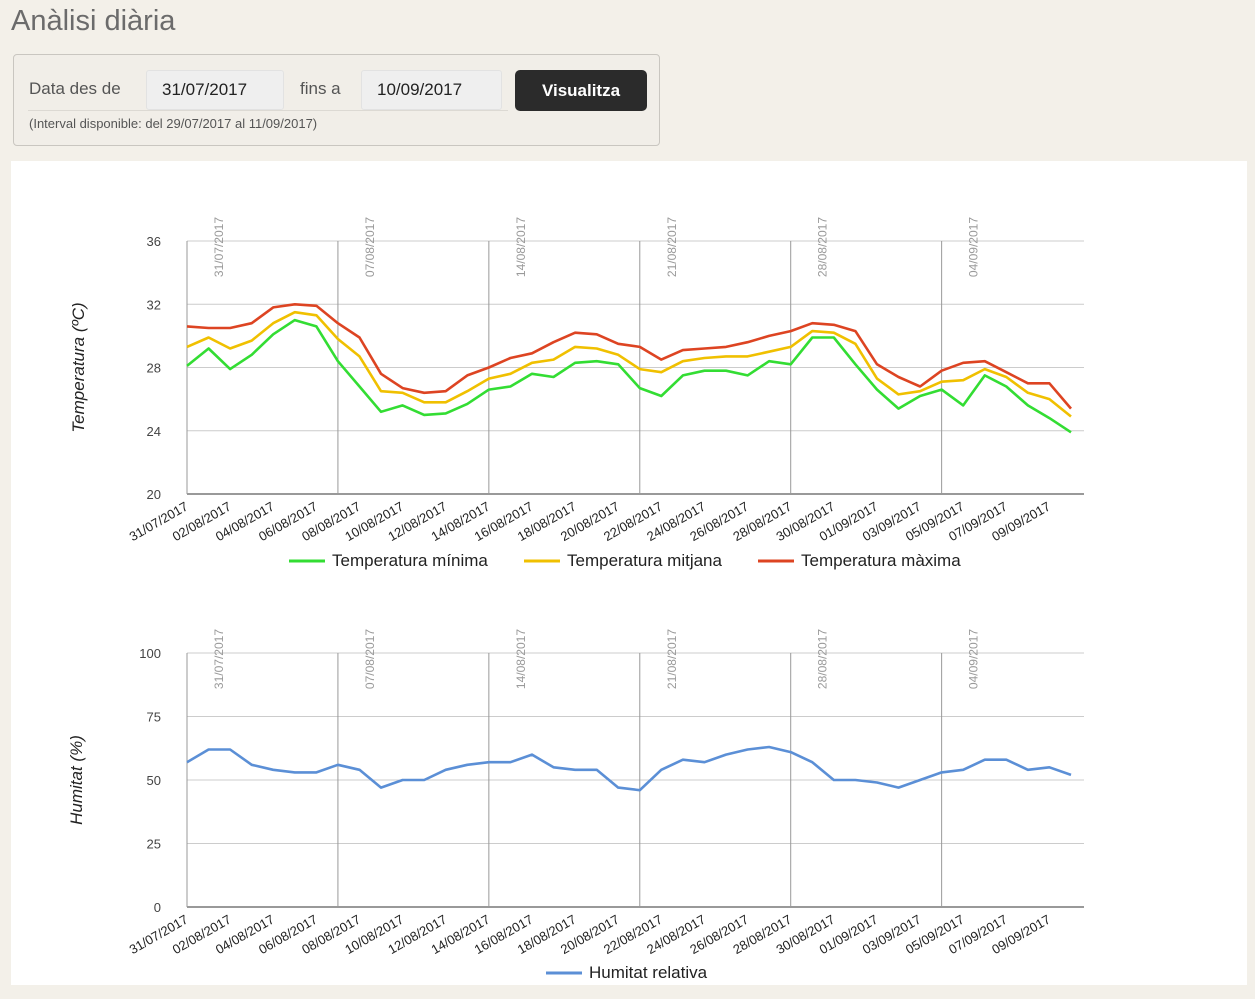 The width and height of the screenshot is (1255, 999). I want to click on legend-label: Temperatura mínima, so click(410, 560).